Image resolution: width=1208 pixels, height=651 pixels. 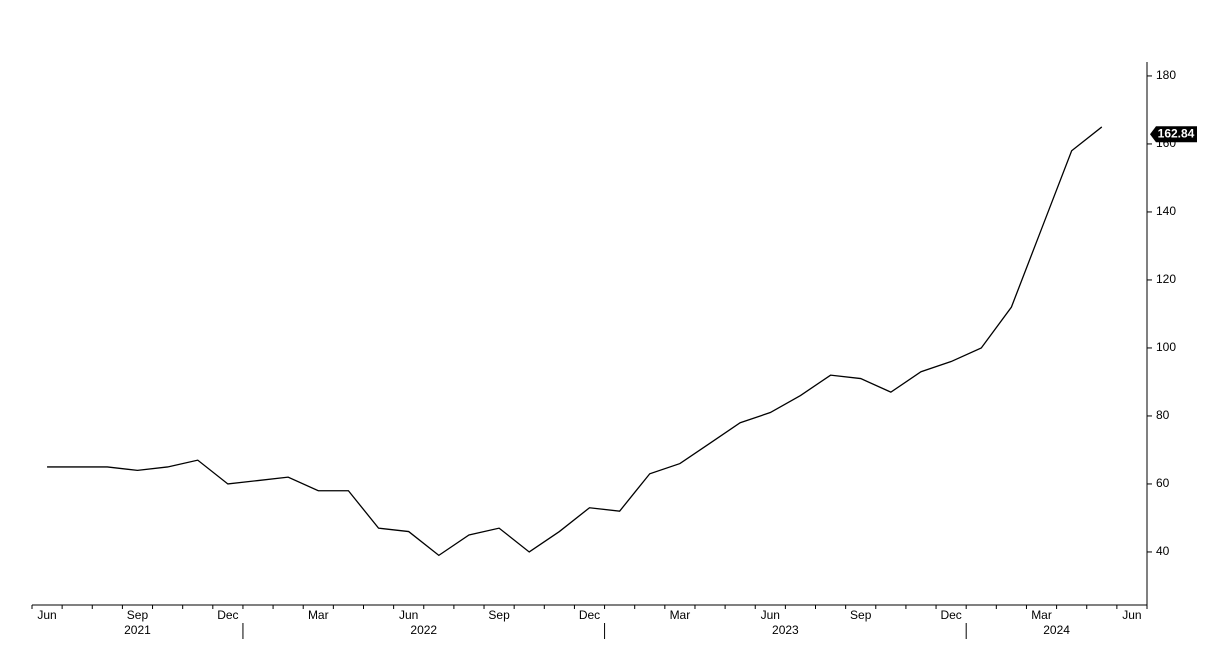 What do you see at coordinates (785, 630) in the screenshot?
I see `year-label: 2023` at bounding box center [785, 630].